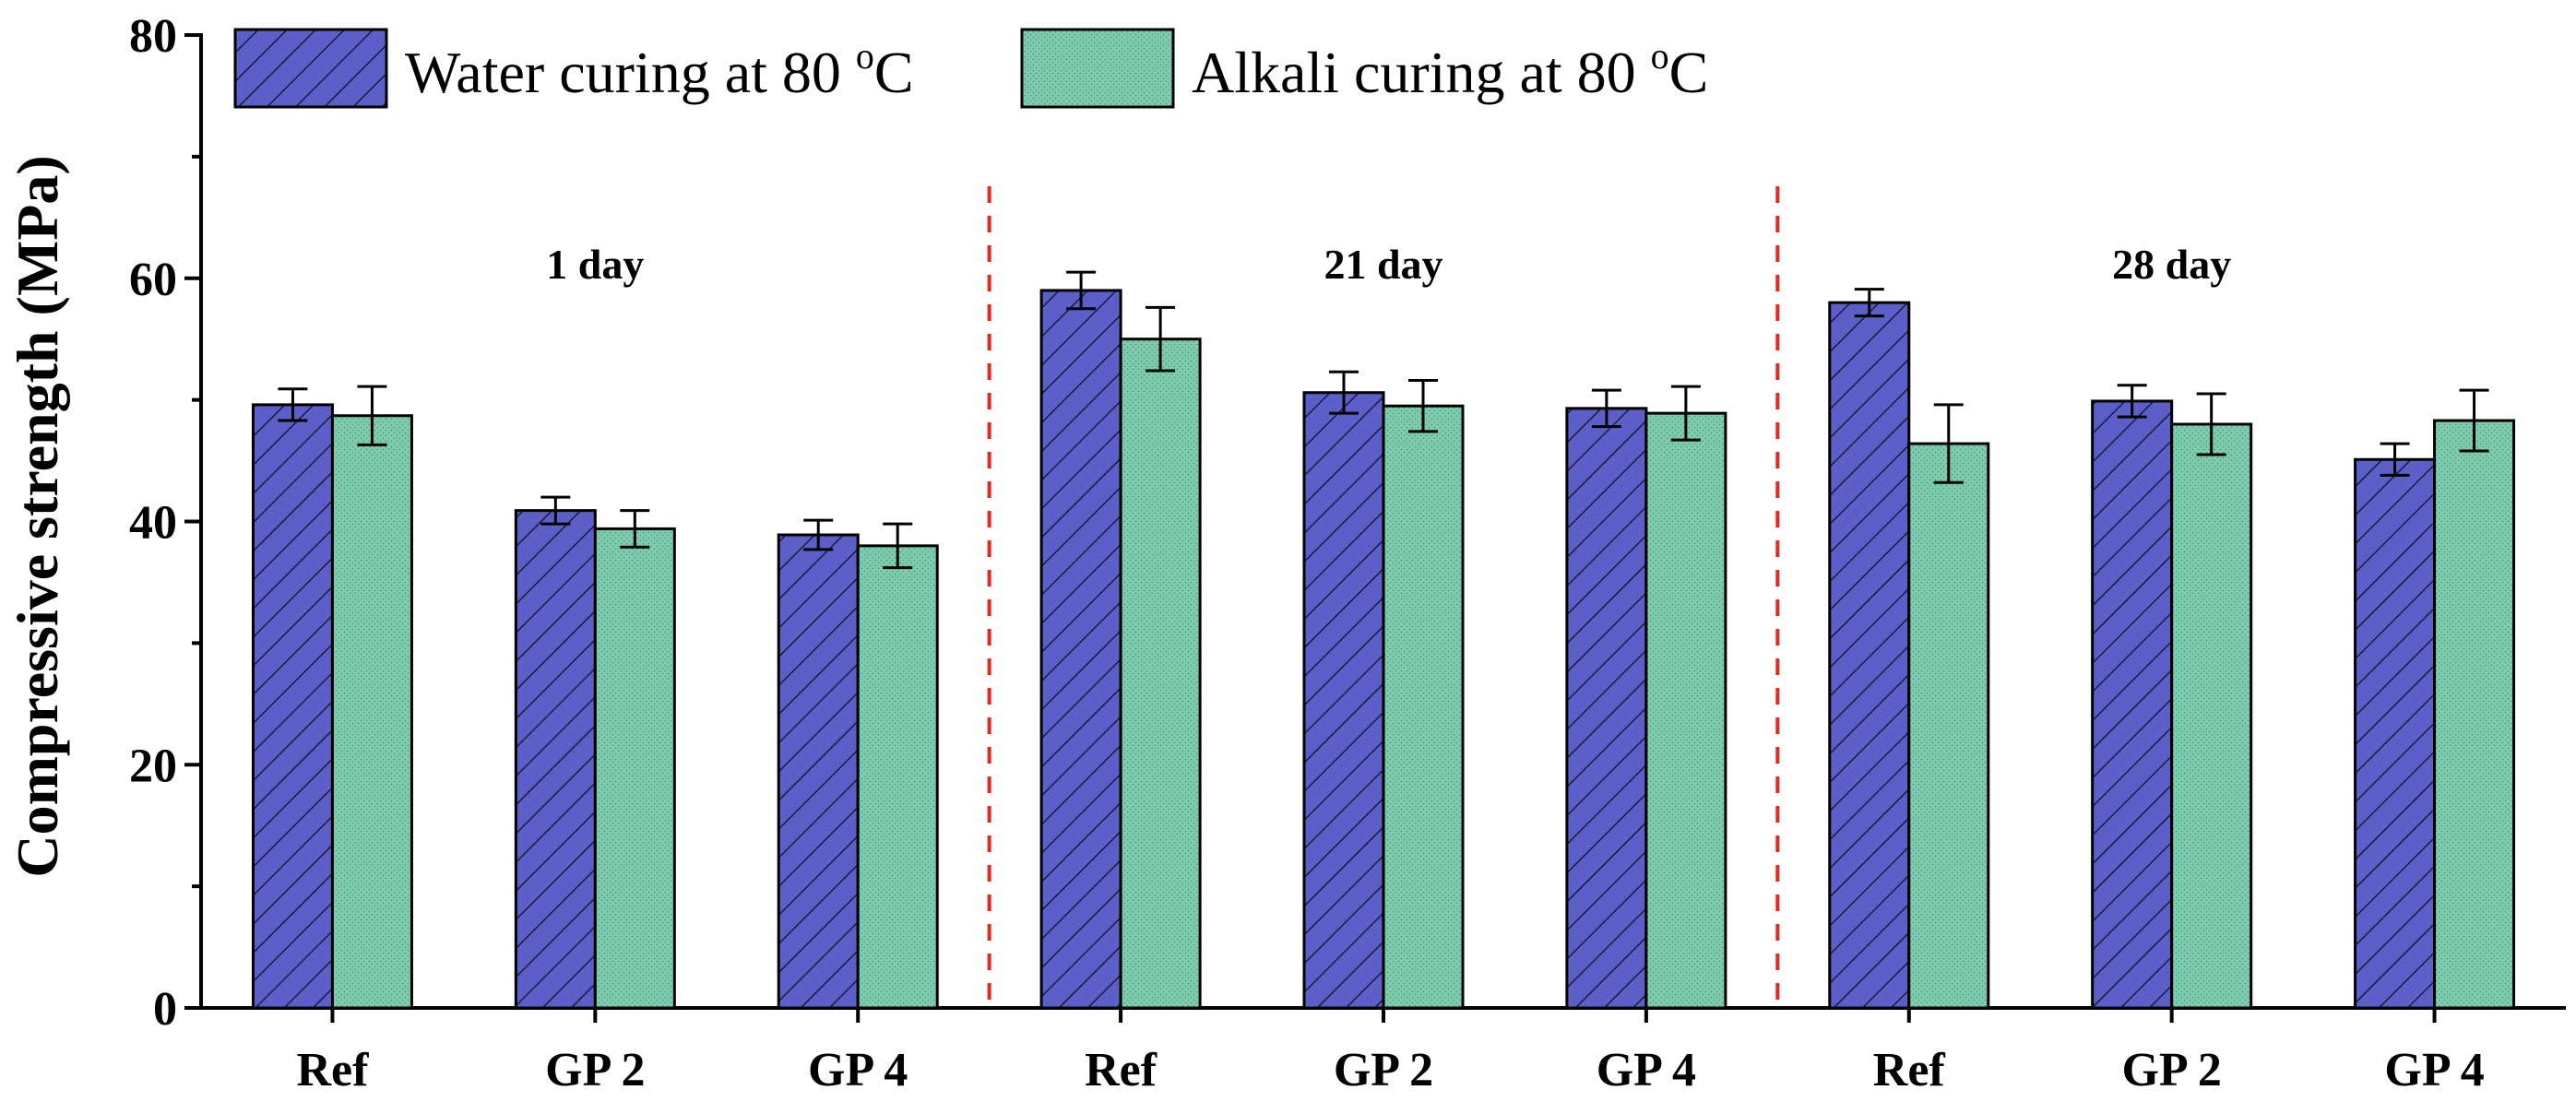 The width and height of the screenshot is (2576, 1102). I want to click on y-tick-label: 40, so click(153, 523).